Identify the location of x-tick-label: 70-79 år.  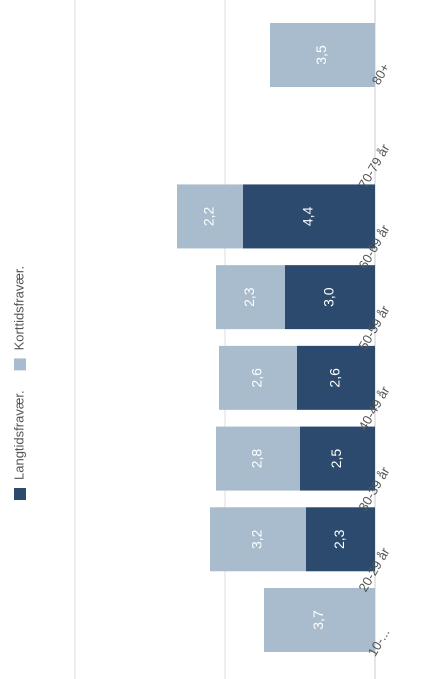
(374, 166).